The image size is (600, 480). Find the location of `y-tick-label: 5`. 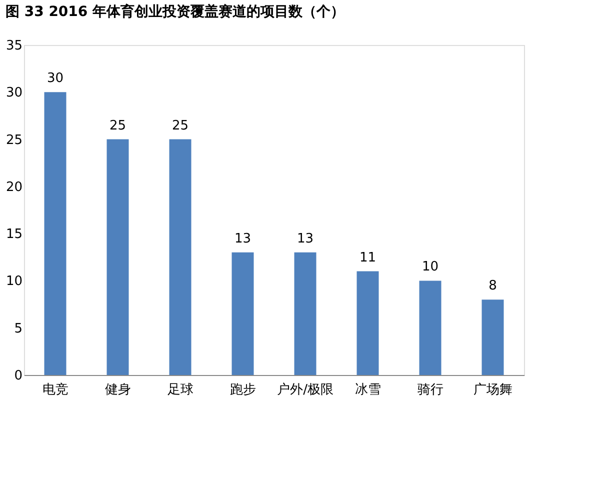

y-tick-label: 5 is located at coordinates (18, 328).